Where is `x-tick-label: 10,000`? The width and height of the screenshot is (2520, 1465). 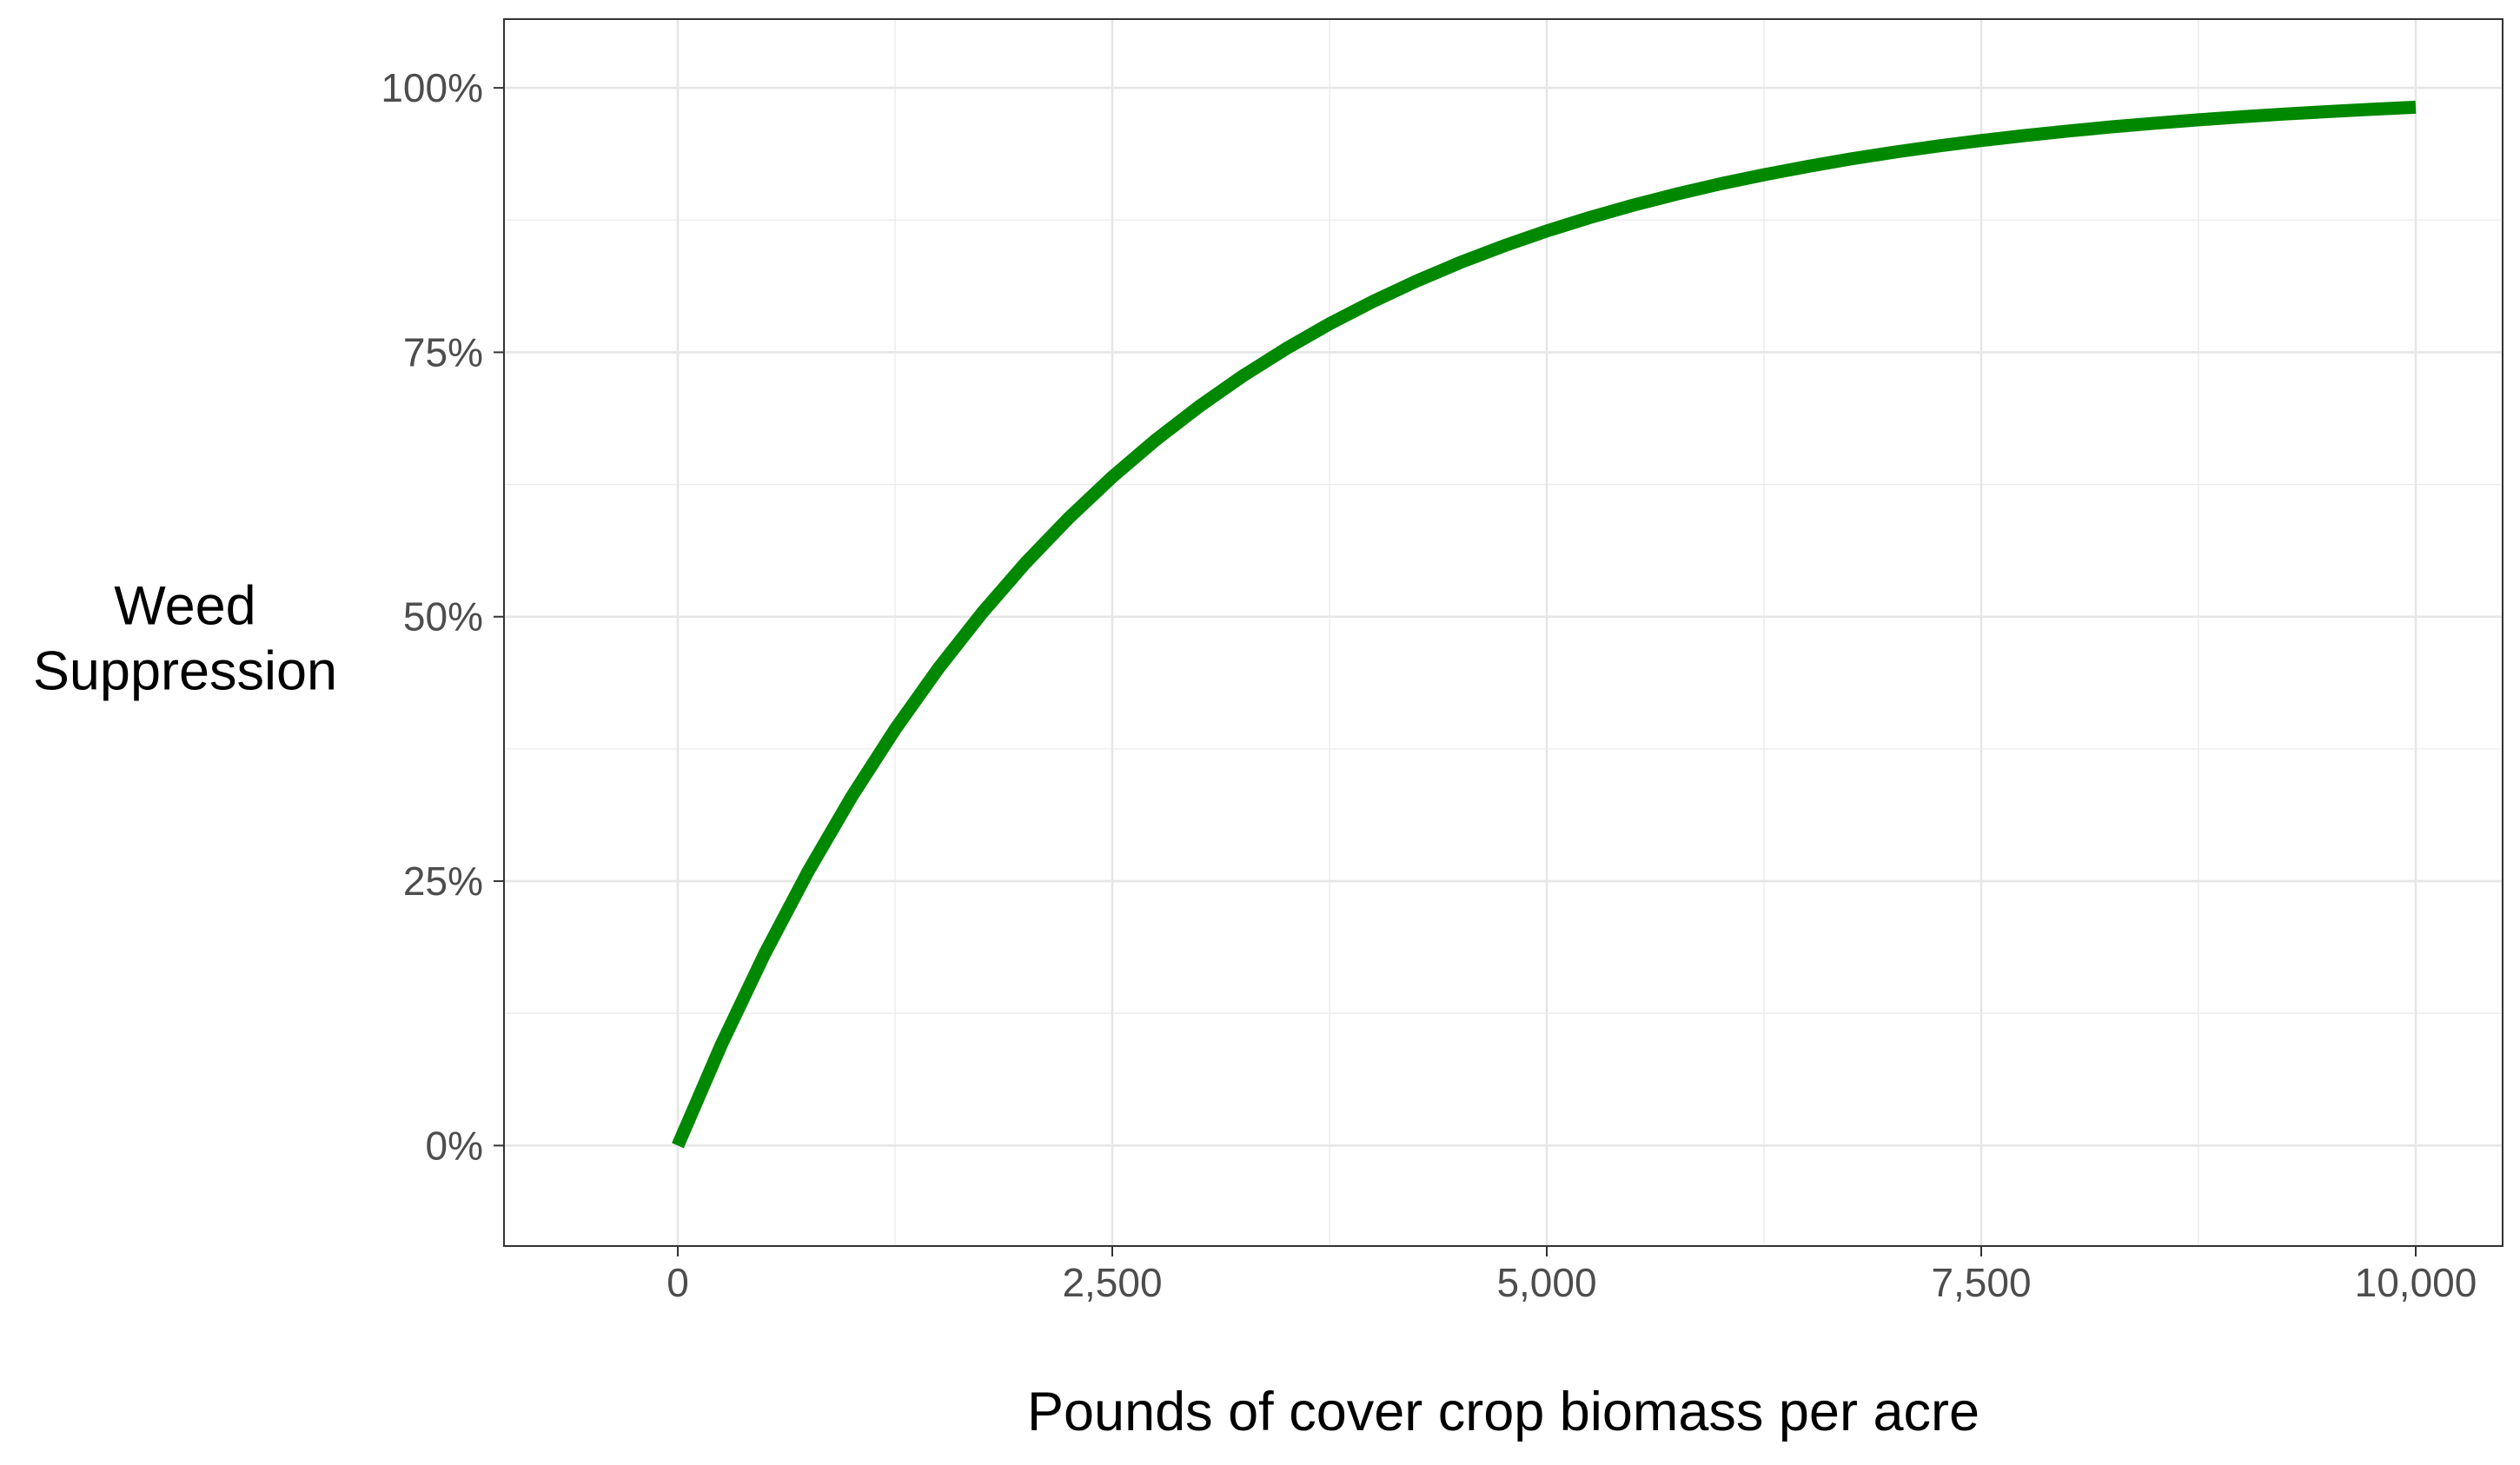
x-tick-label: 10,000 is located at coordinates (2416, 1283).